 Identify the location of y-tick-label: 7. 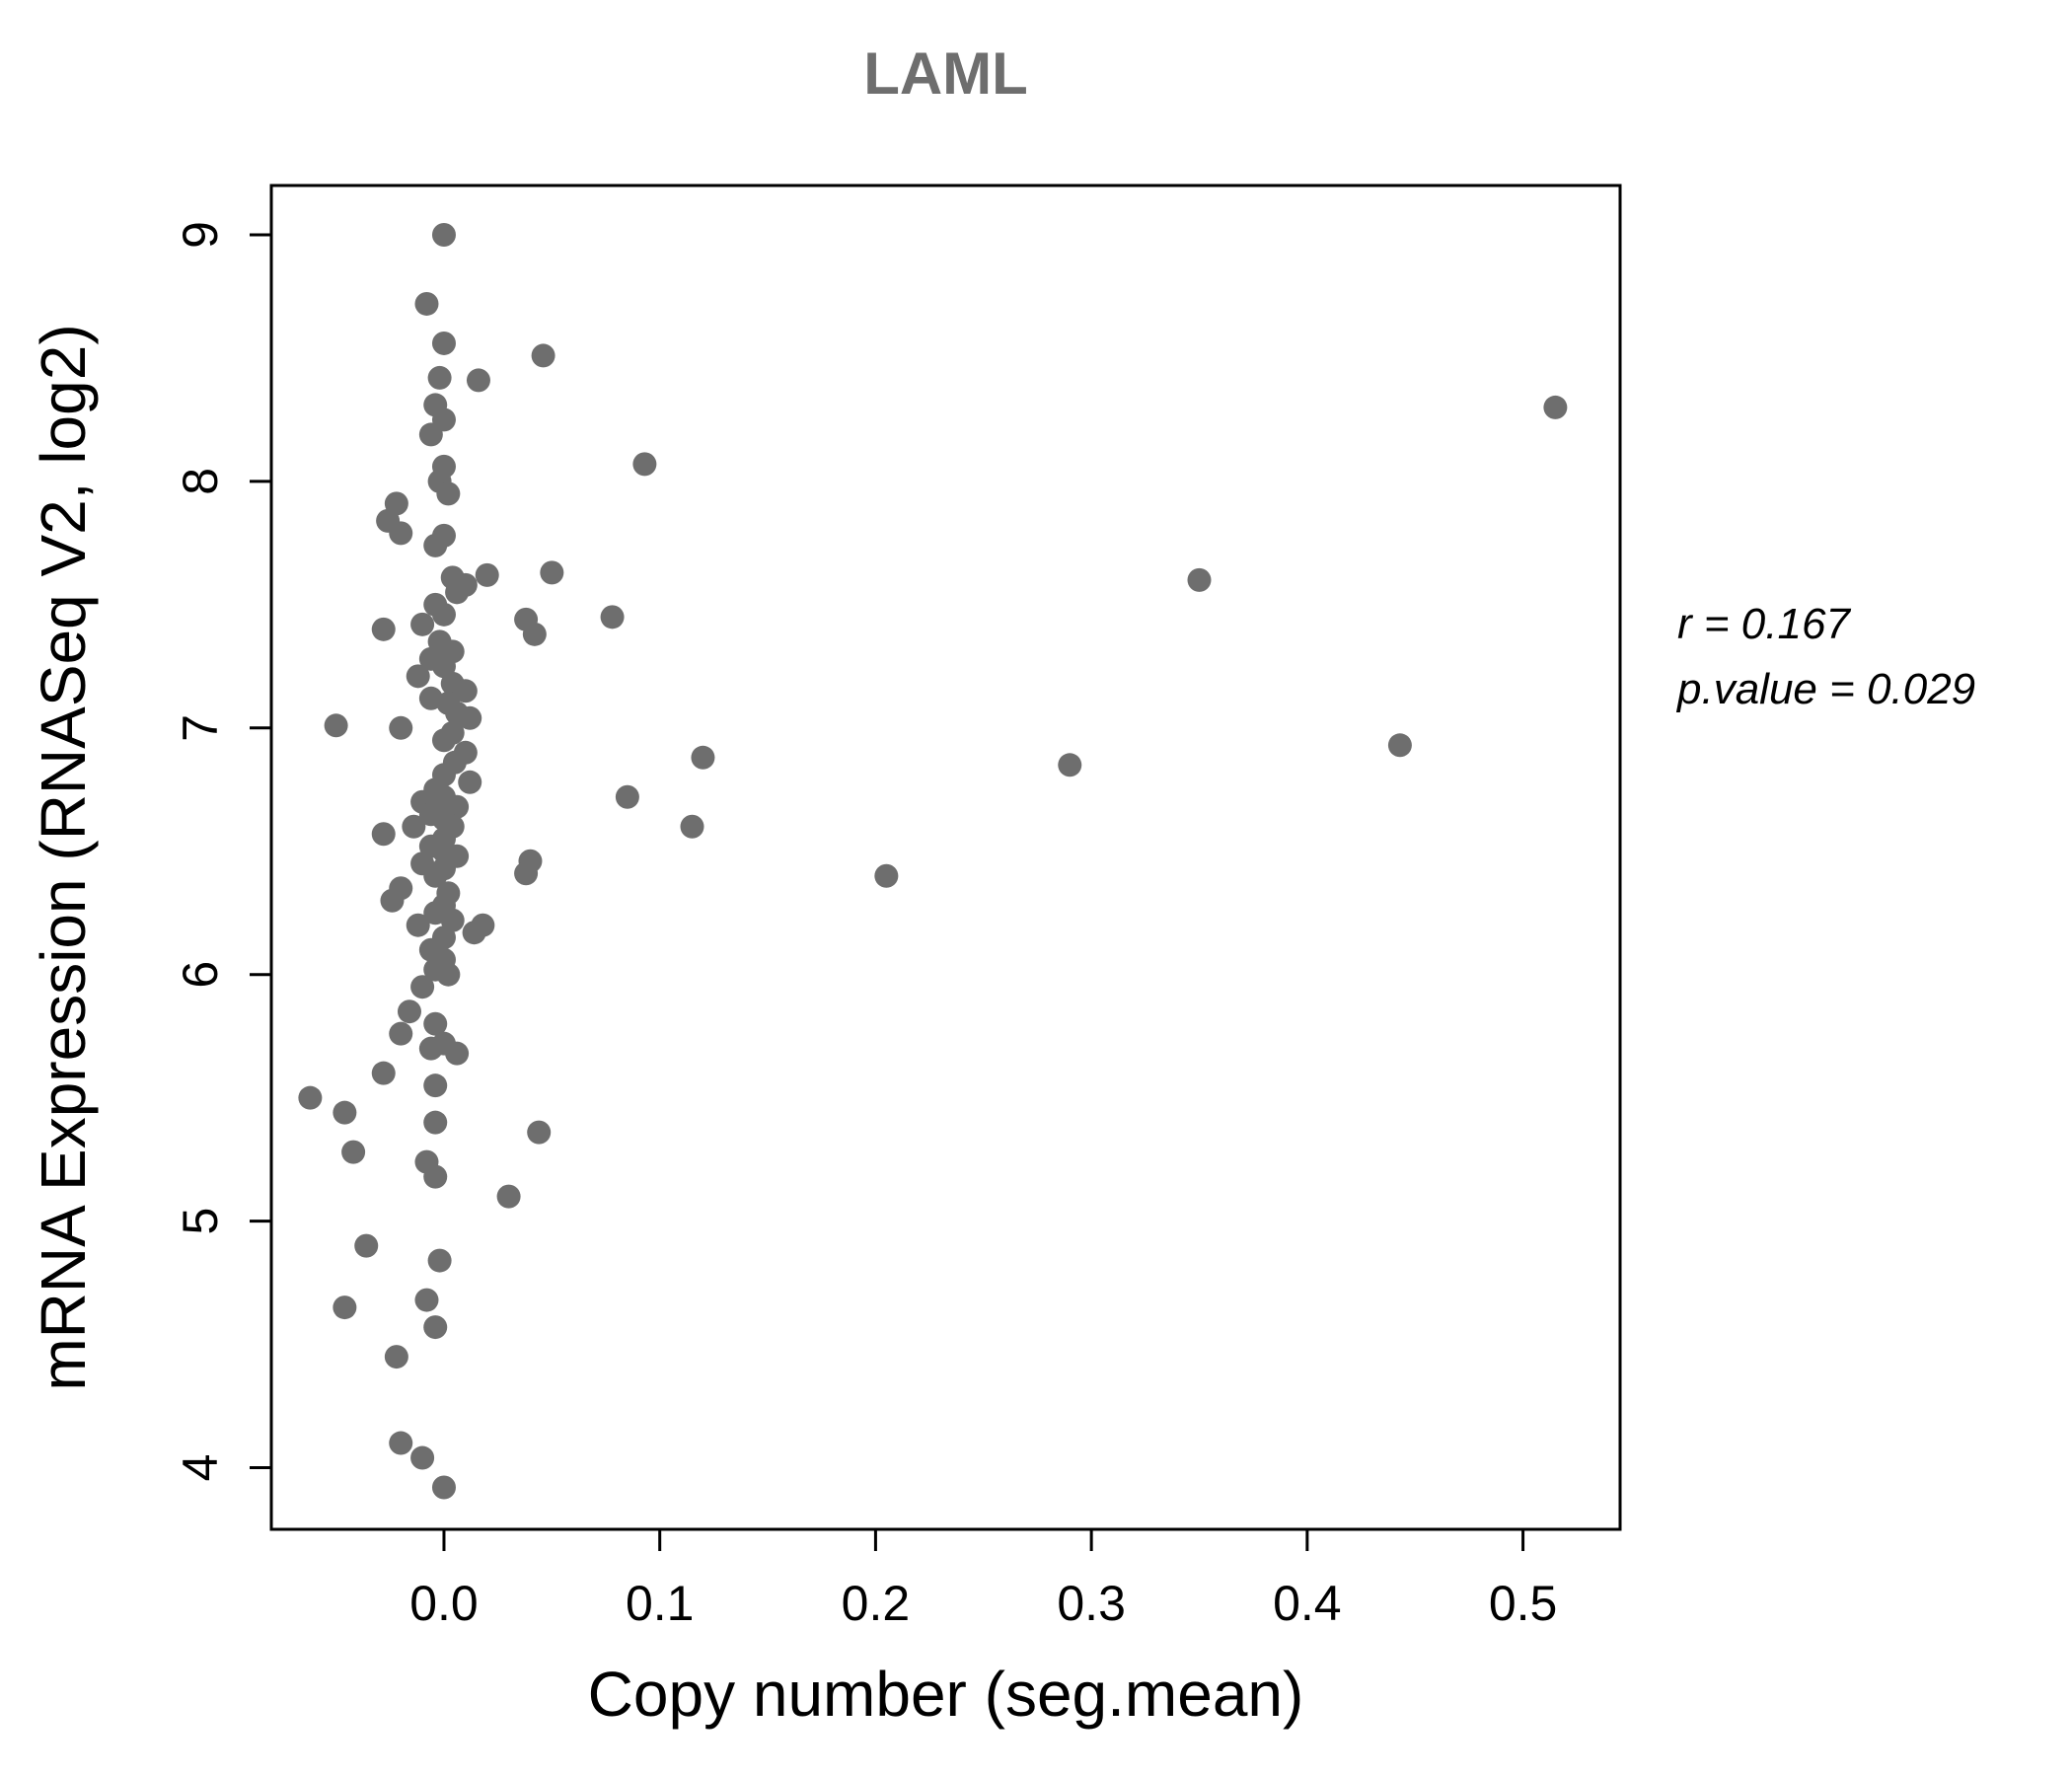
(201, 728).